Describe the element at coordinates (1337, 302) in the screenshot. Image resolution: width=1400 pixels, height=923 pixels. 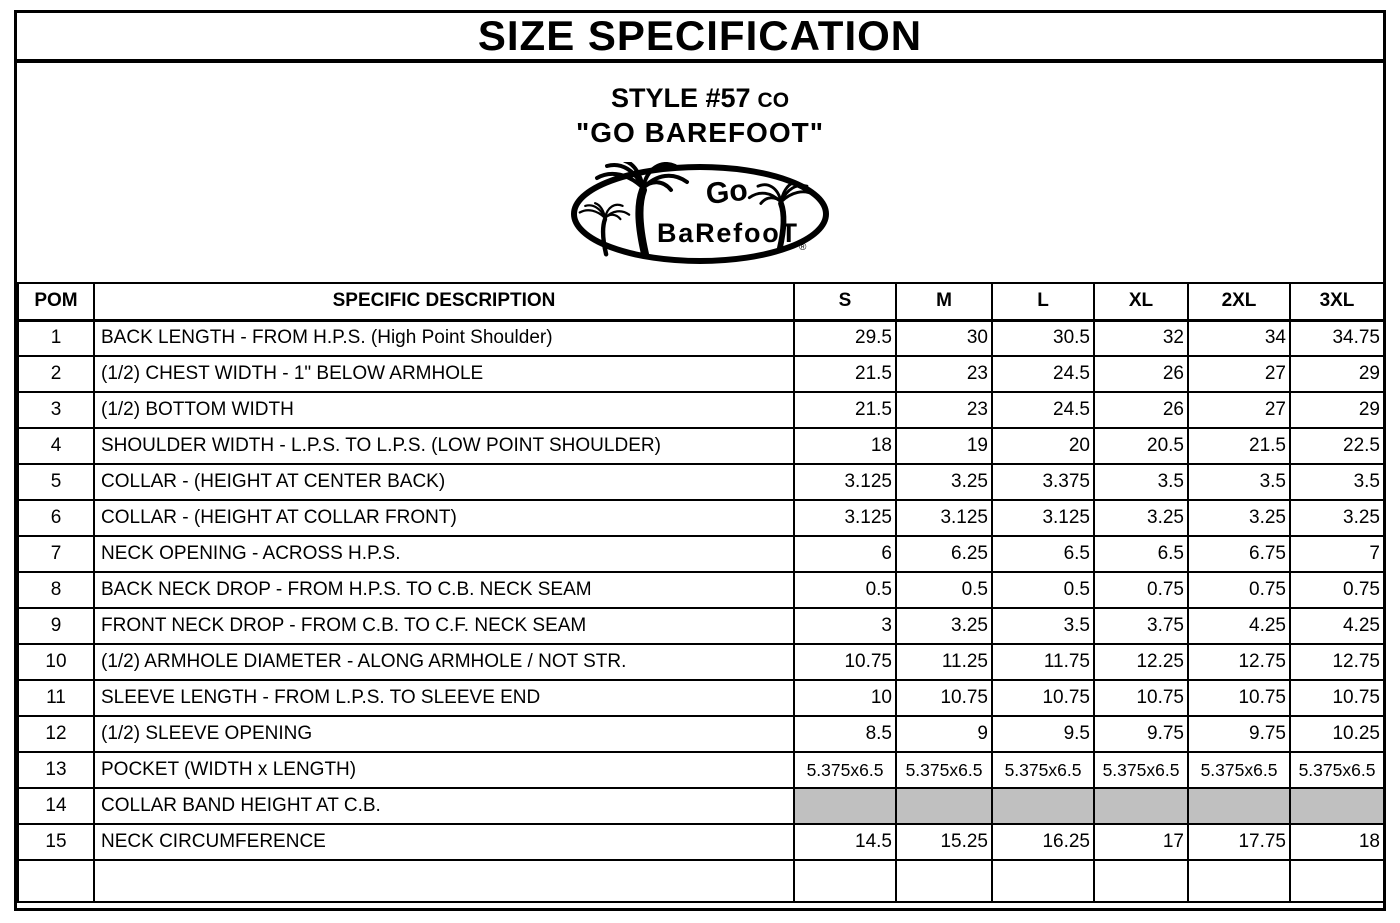
I see `header-size-3xl: 3XL` at that location.